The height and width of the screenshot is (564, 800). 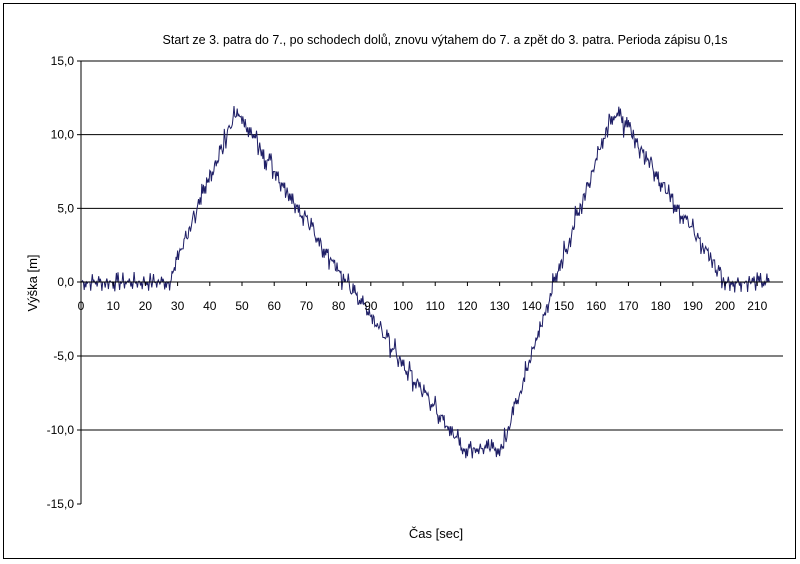 What do you see at coordinates (63, 356) in the screenshot?
I see `y-tick-label: -5,0` at bounding box center [63, 356].